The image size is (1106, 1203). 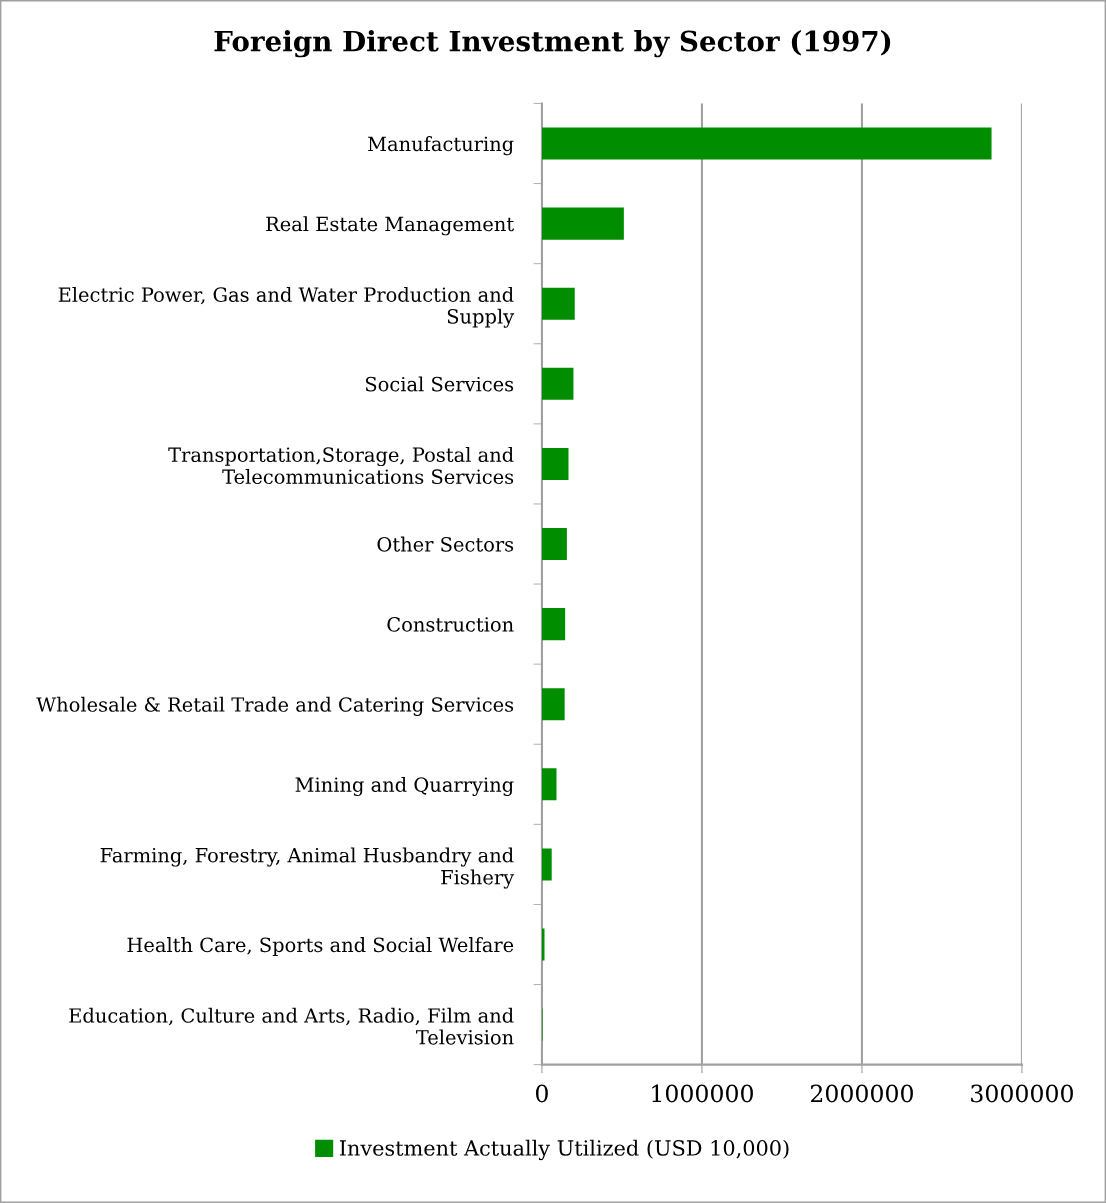 I want to click on x-tick-label: 2000000, so click(x=861, y=1093).